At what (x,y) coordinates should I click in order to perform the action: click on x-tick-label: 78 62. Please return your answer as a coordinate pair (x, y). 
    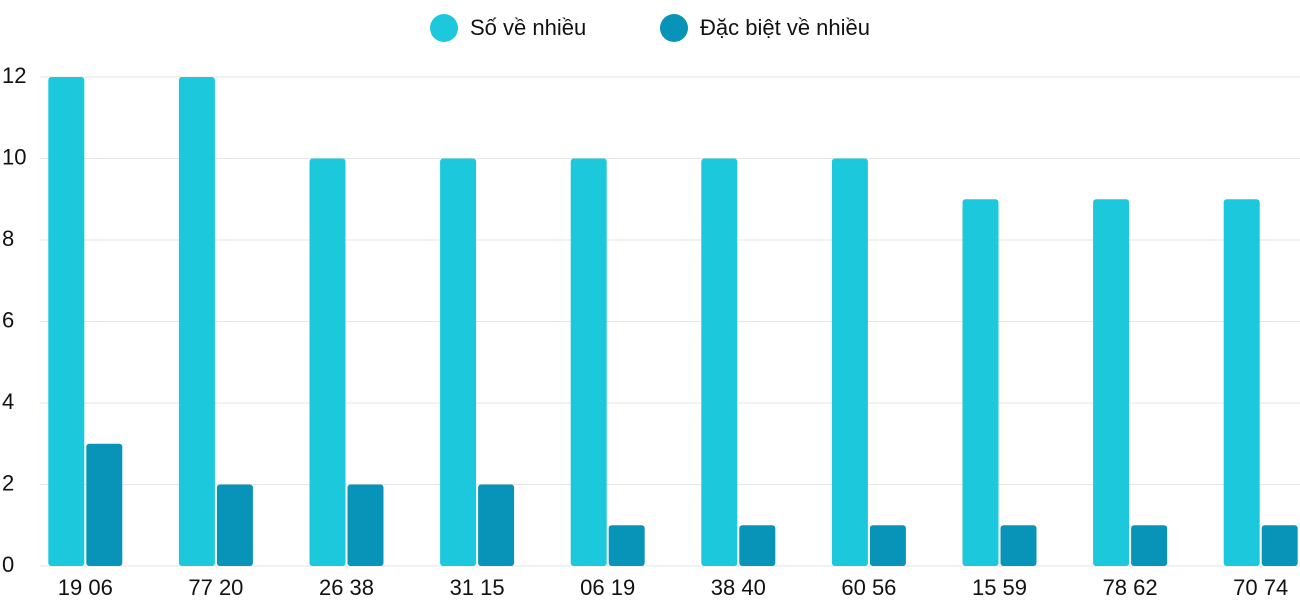
    Looking at the image, I should click on (1130, 587).